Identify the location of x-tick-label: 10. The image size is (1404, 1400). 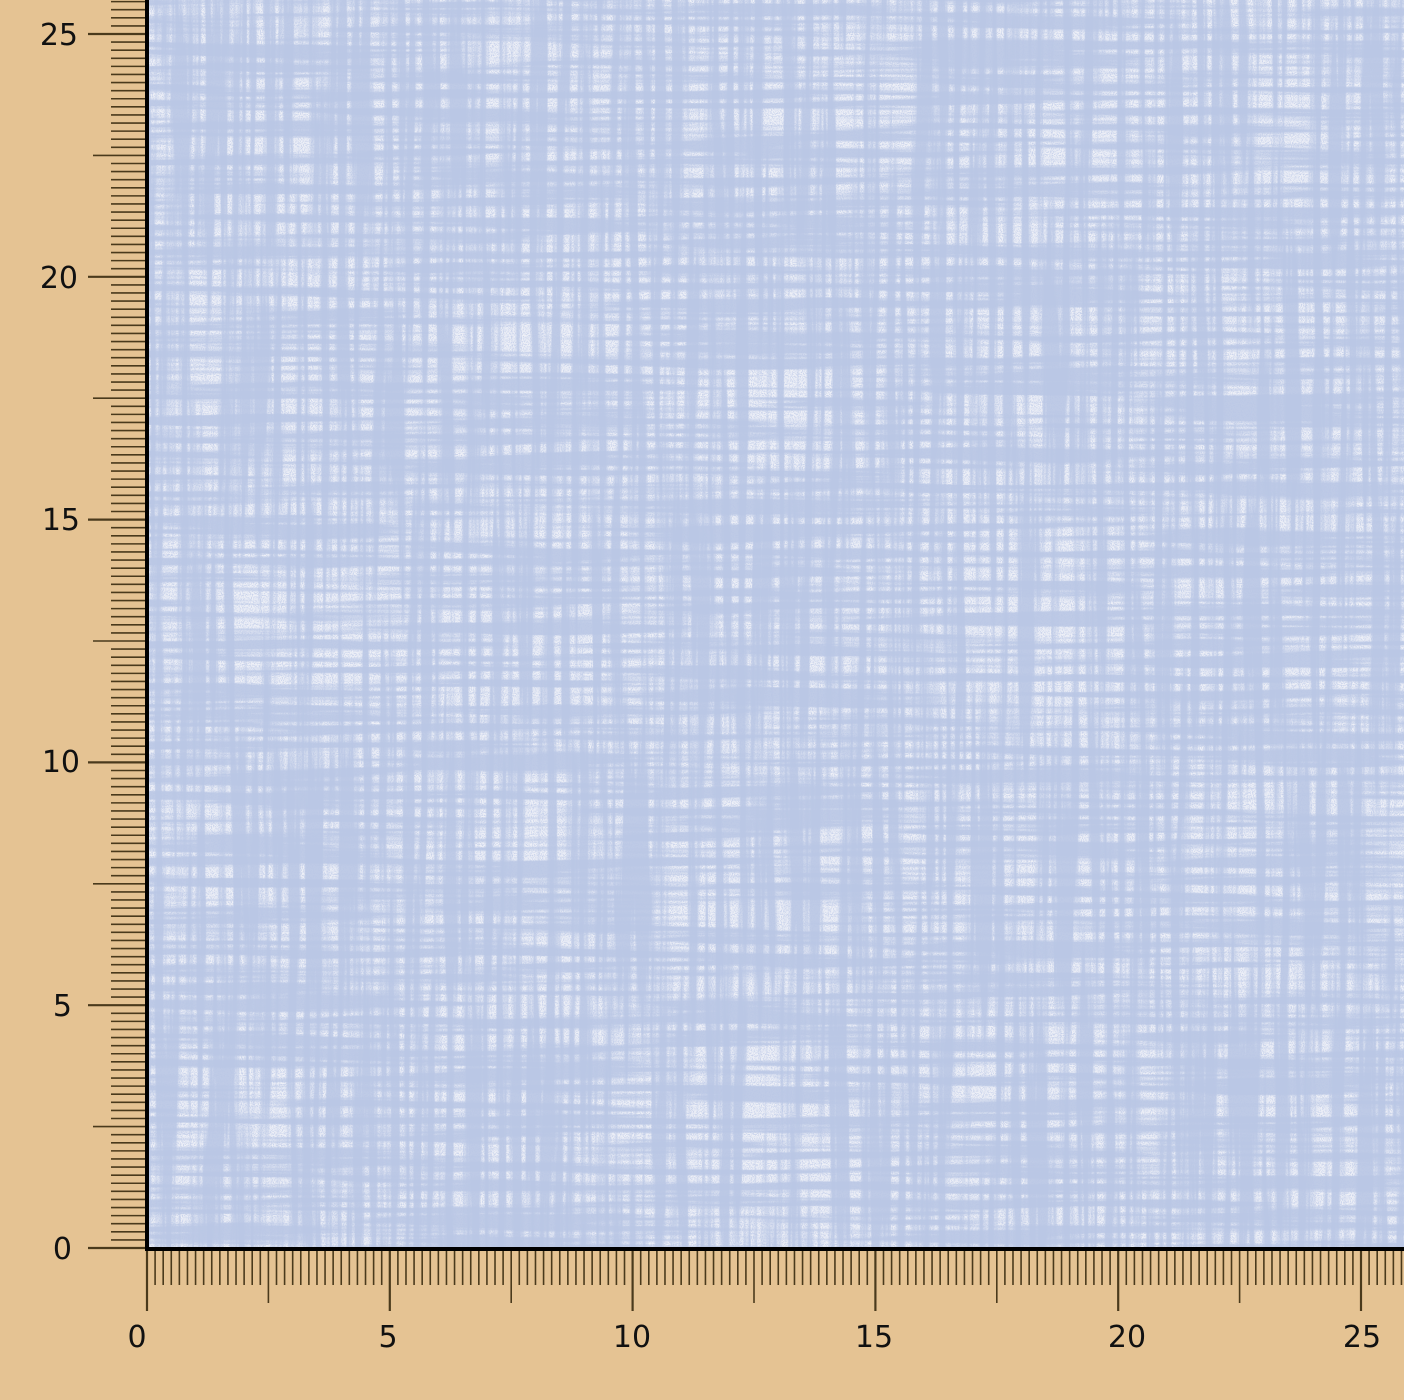
(632, 1337).